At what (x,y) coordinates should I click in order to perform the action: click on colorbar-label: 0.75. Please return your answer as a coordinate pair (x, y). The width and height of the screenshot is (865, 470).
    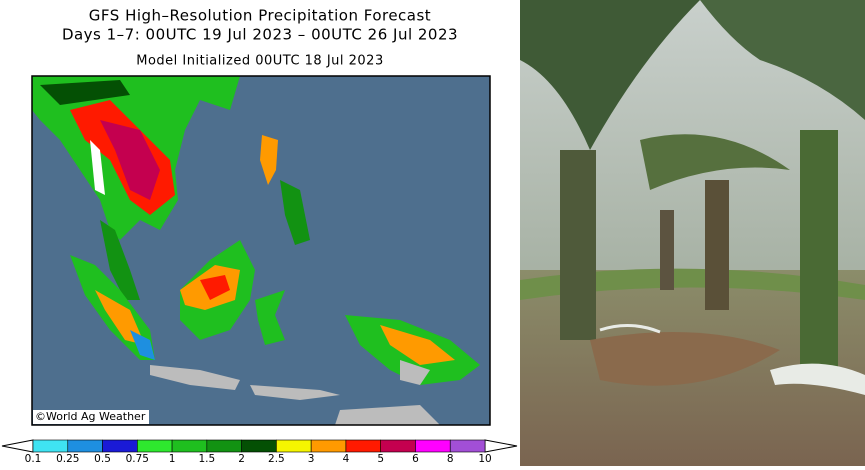
    Looking at the image, I should click on (137, 459).